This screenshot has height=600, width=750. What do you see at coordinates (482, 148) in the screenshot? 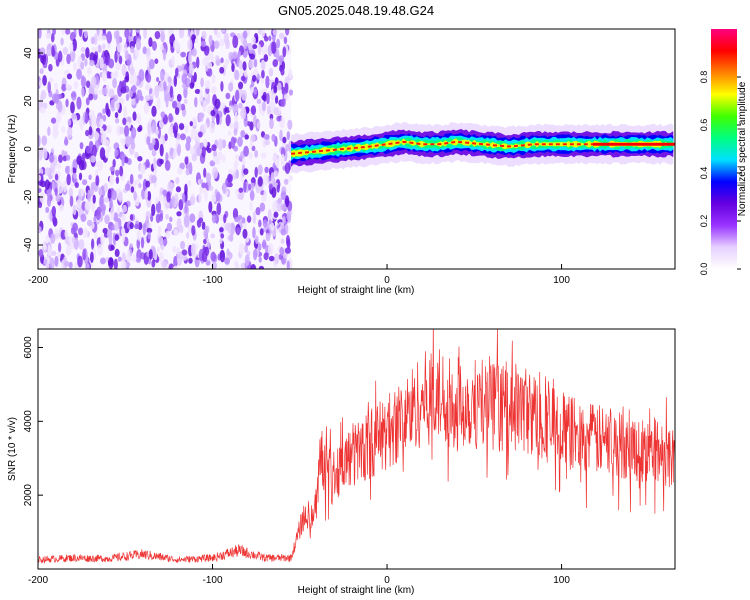
I see `signal-band-layer` at bounding box center [482, 148].